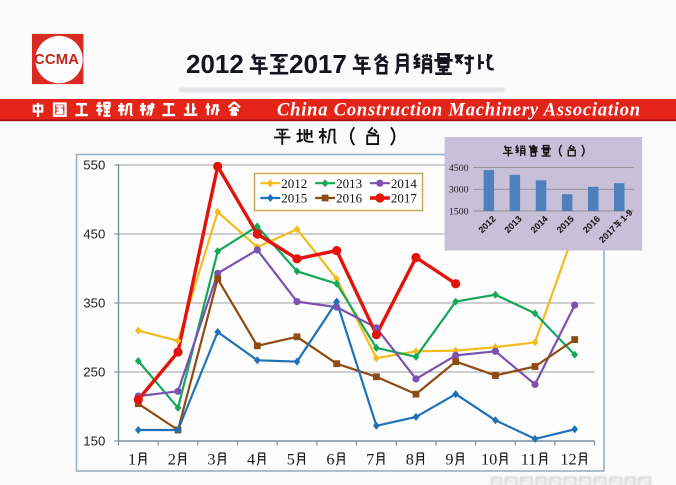 The image size is (676, 485). Describe the element at coordinates (568, 459) in the screenshot. I see `svg-text: 12` at that location.